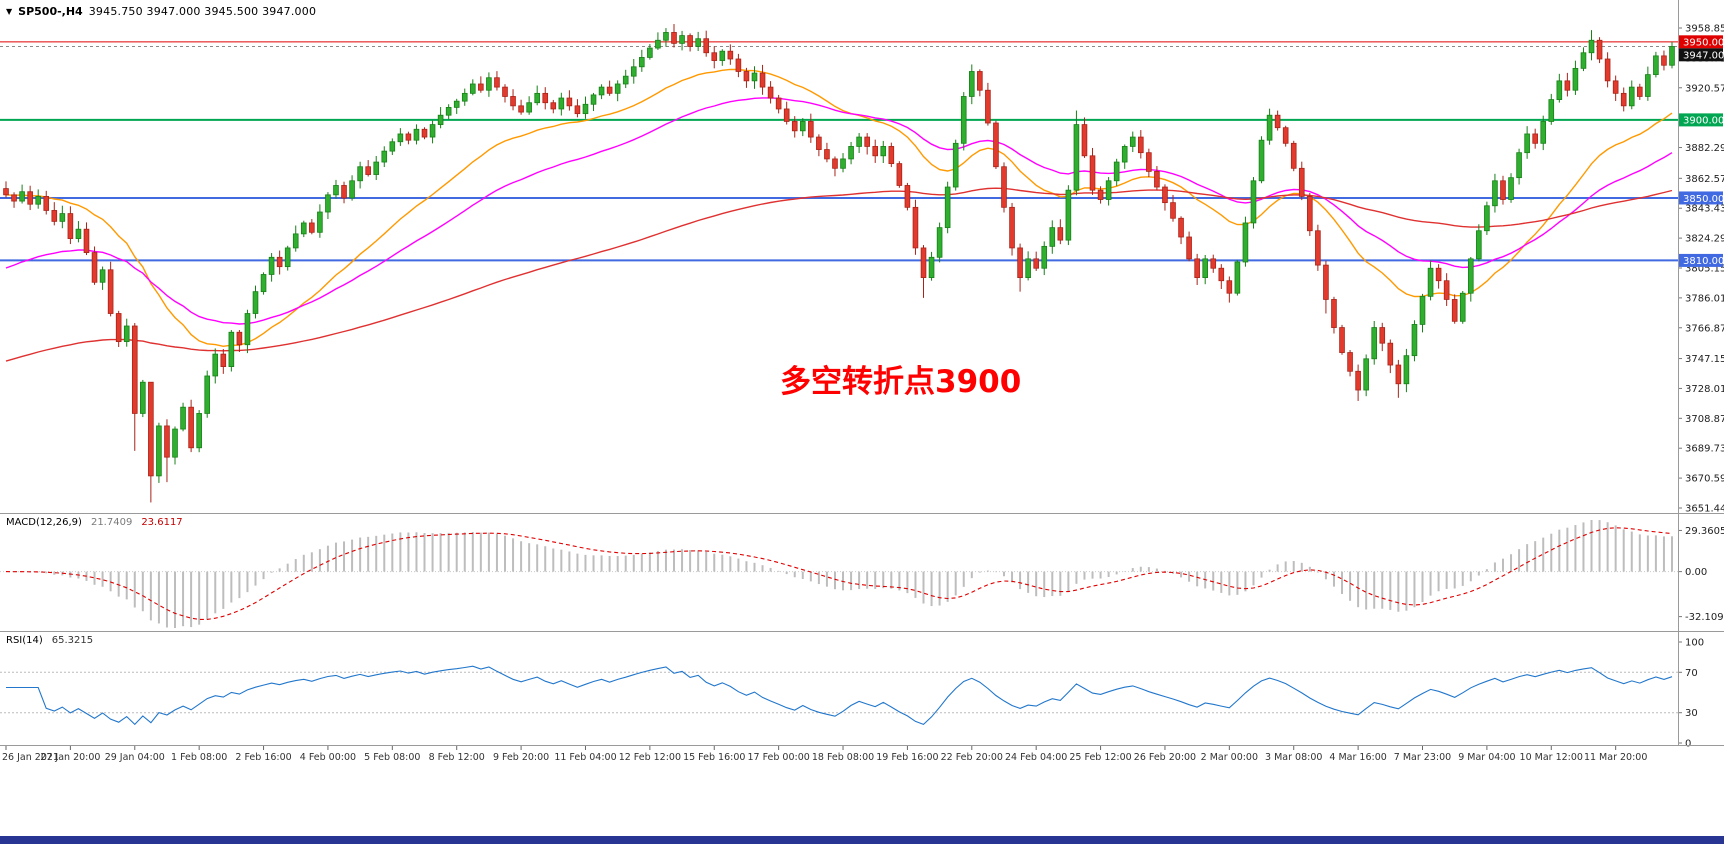 The width and height of the screenshot is (1724, 844). Describe the element at coordinates (1703, 199) in the screenshot. I see `svg-text: 3850.000` at that location.